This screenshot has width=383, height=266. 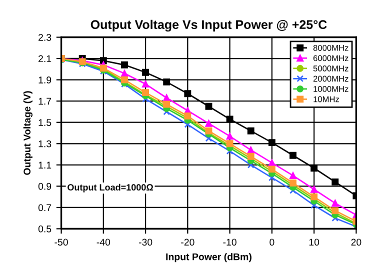 I want to click on x-tick-label: -20, so click(x=187, y=242).